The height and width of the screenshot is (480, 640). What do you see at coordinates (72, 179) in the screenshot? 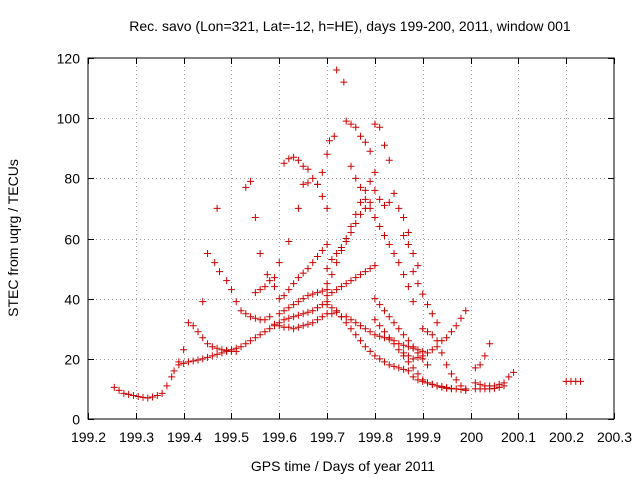
I see `y-tick-label: 80` at bounding box center [72, 179].